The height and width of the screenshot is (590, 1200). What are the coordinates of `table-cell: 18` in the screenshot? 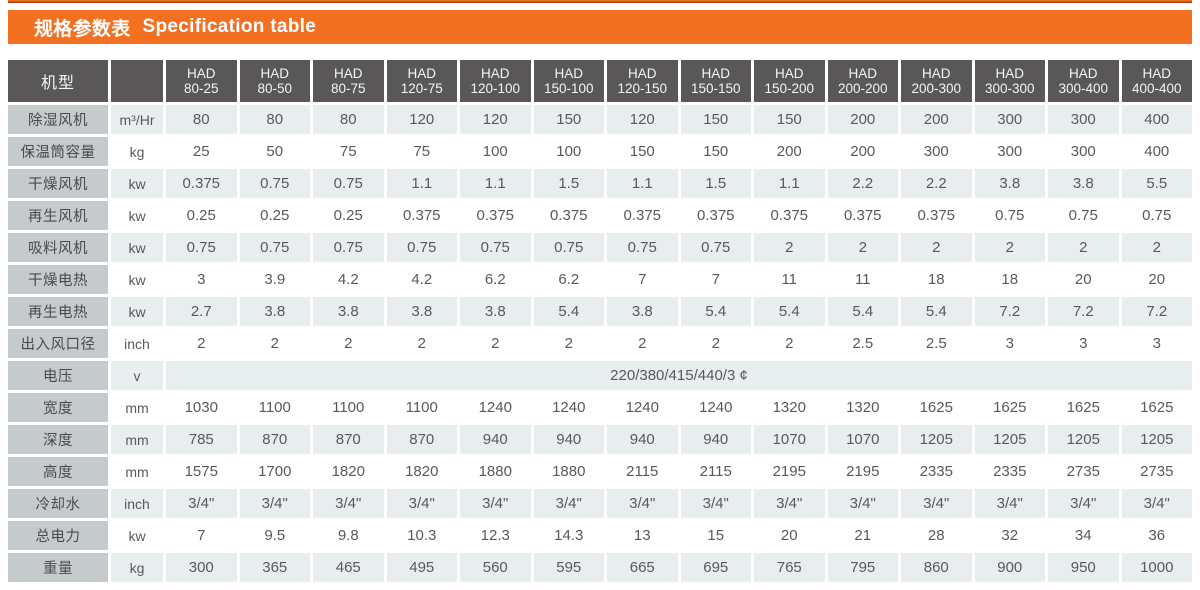 It's located at (1009, 279).